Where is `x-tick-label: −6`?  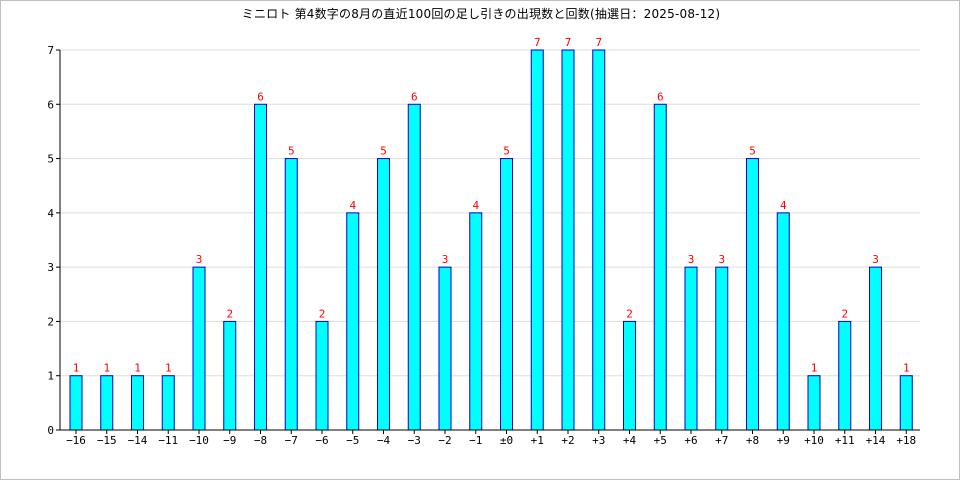
x-tick-label: −6 is located at coordinates (321, 440).